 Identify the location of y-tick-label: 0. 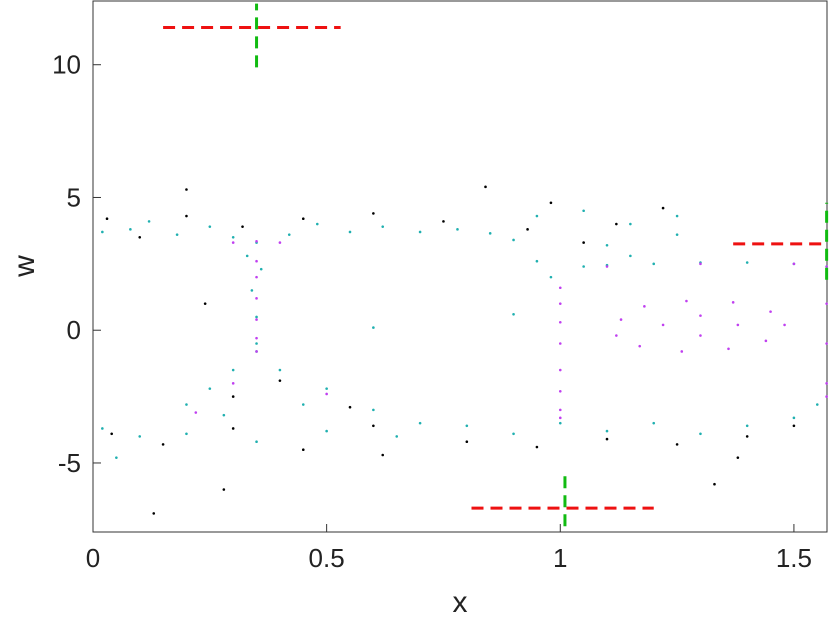
(74, 330).